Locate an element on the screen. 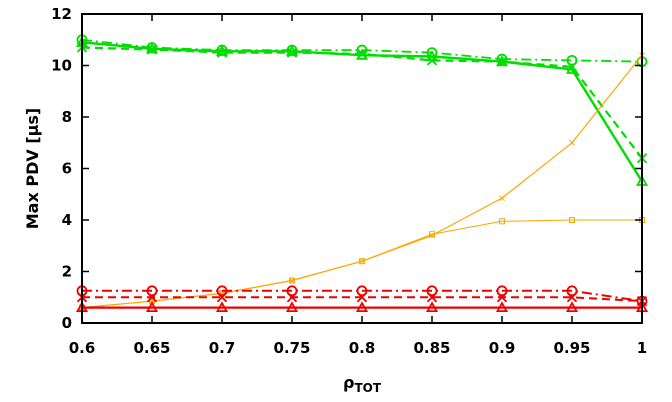 The width and height of the screenshot is (672, 402). x-axis-label-subscript: TOT is located at coordinates (367, 388).